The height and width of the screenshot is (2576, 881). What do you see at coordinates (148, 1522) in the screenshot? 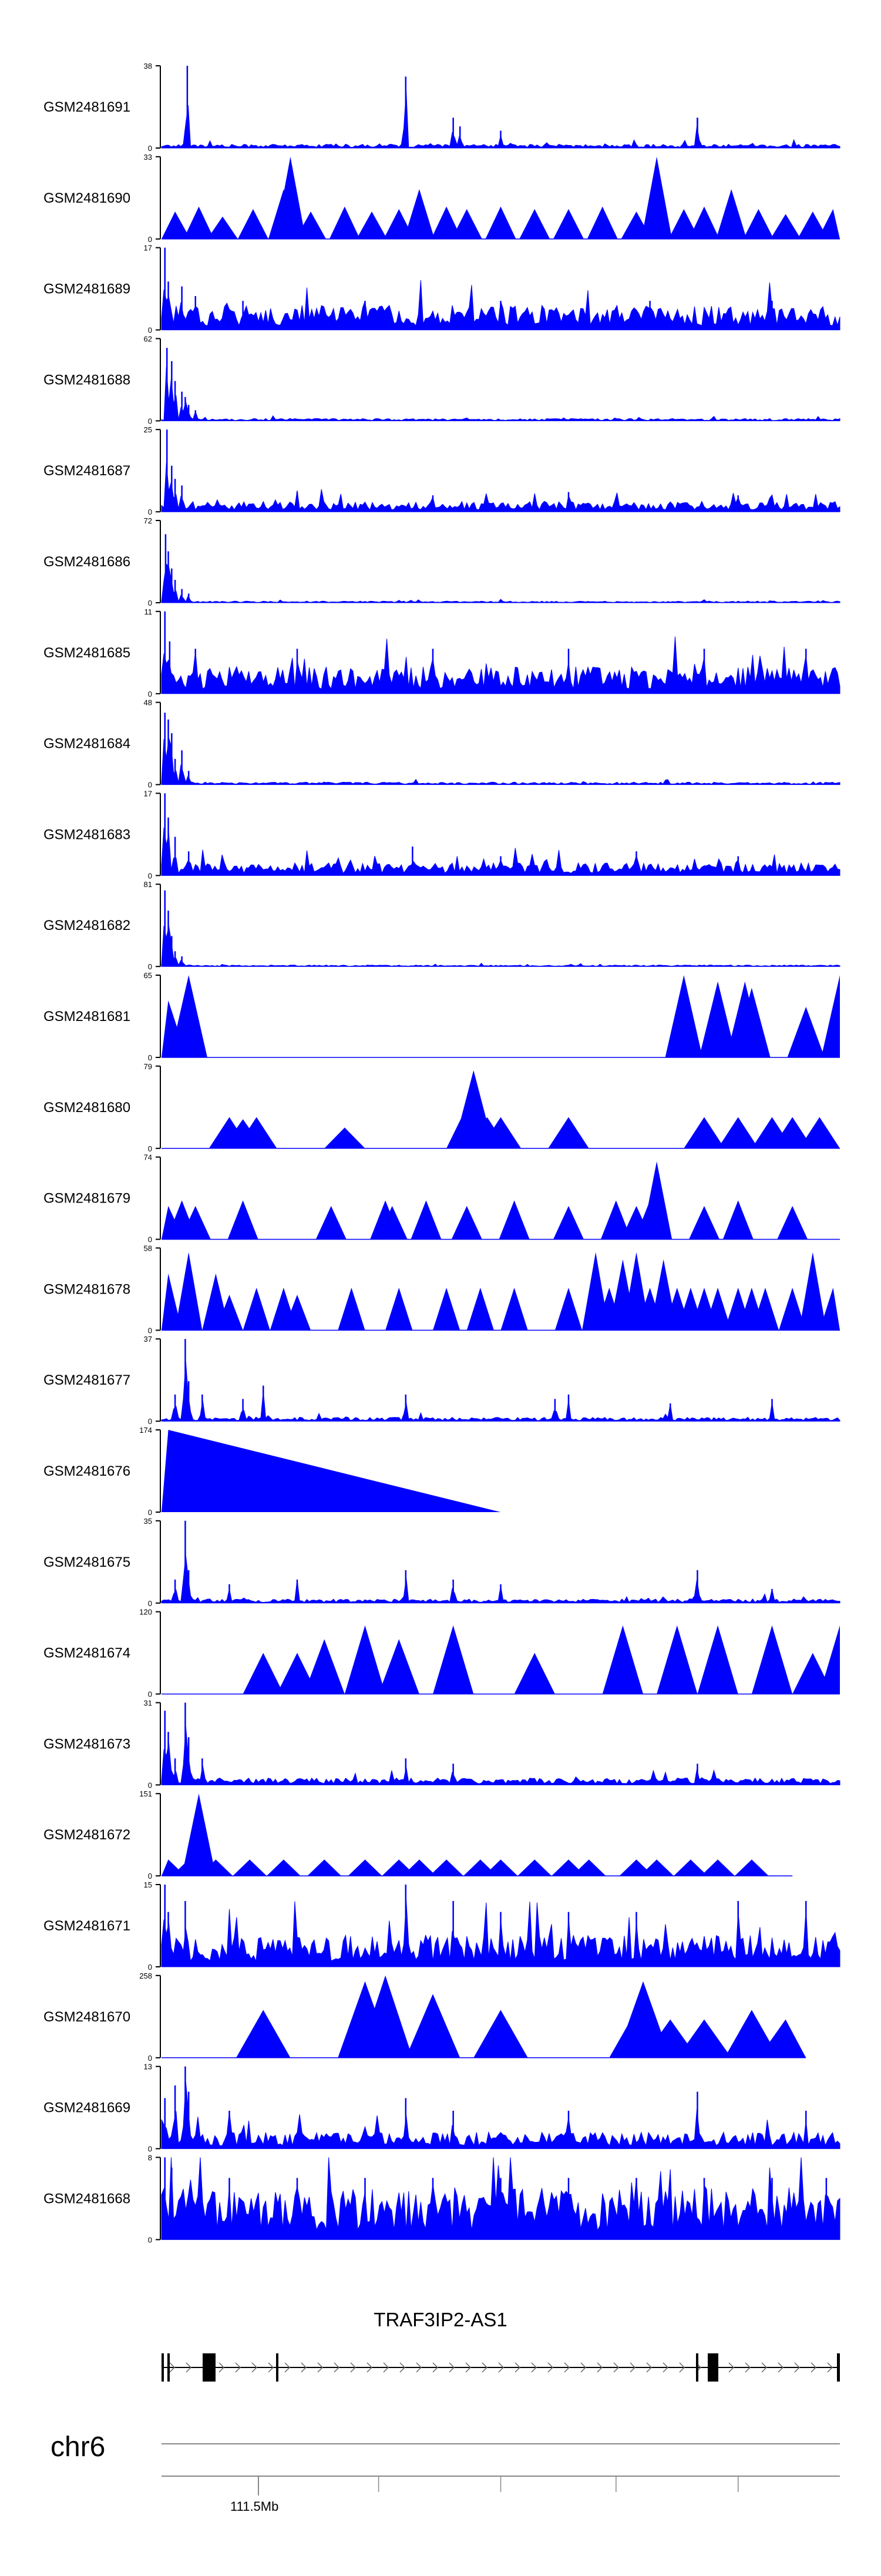
I see `y-axis-max-label: 35` at bounding box center [148, 1522].